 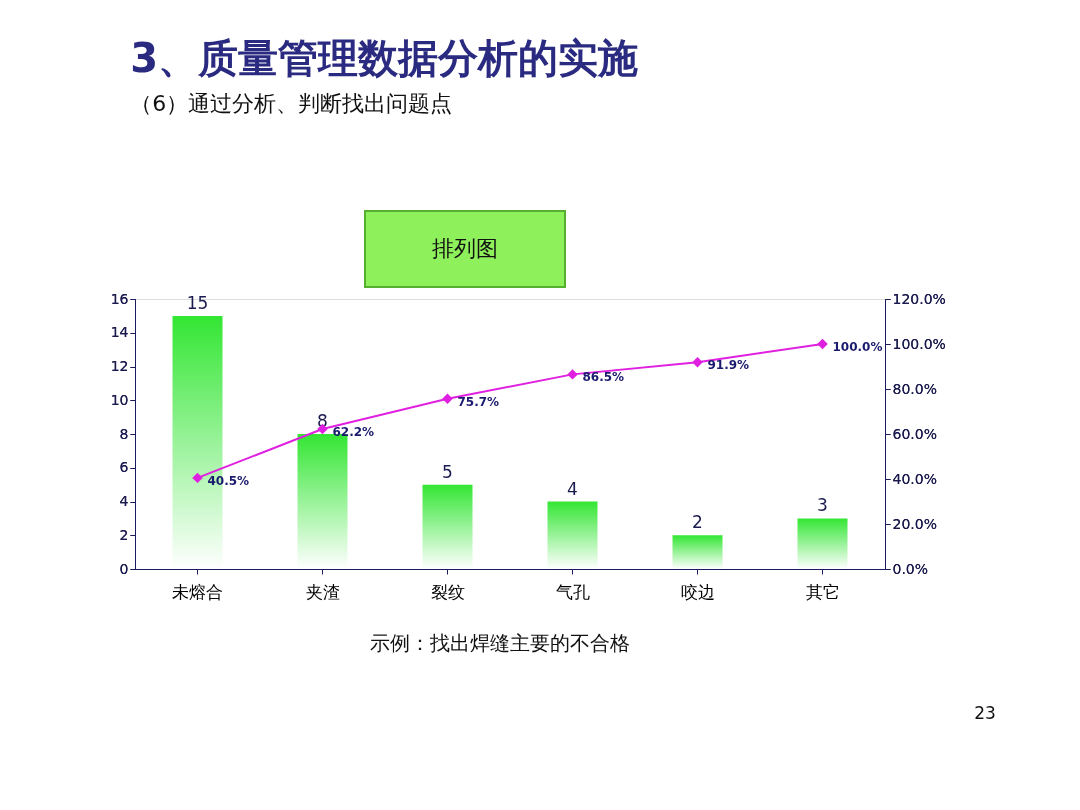 I want to click on y-tick-label: 8, so click(x=124, y=433).